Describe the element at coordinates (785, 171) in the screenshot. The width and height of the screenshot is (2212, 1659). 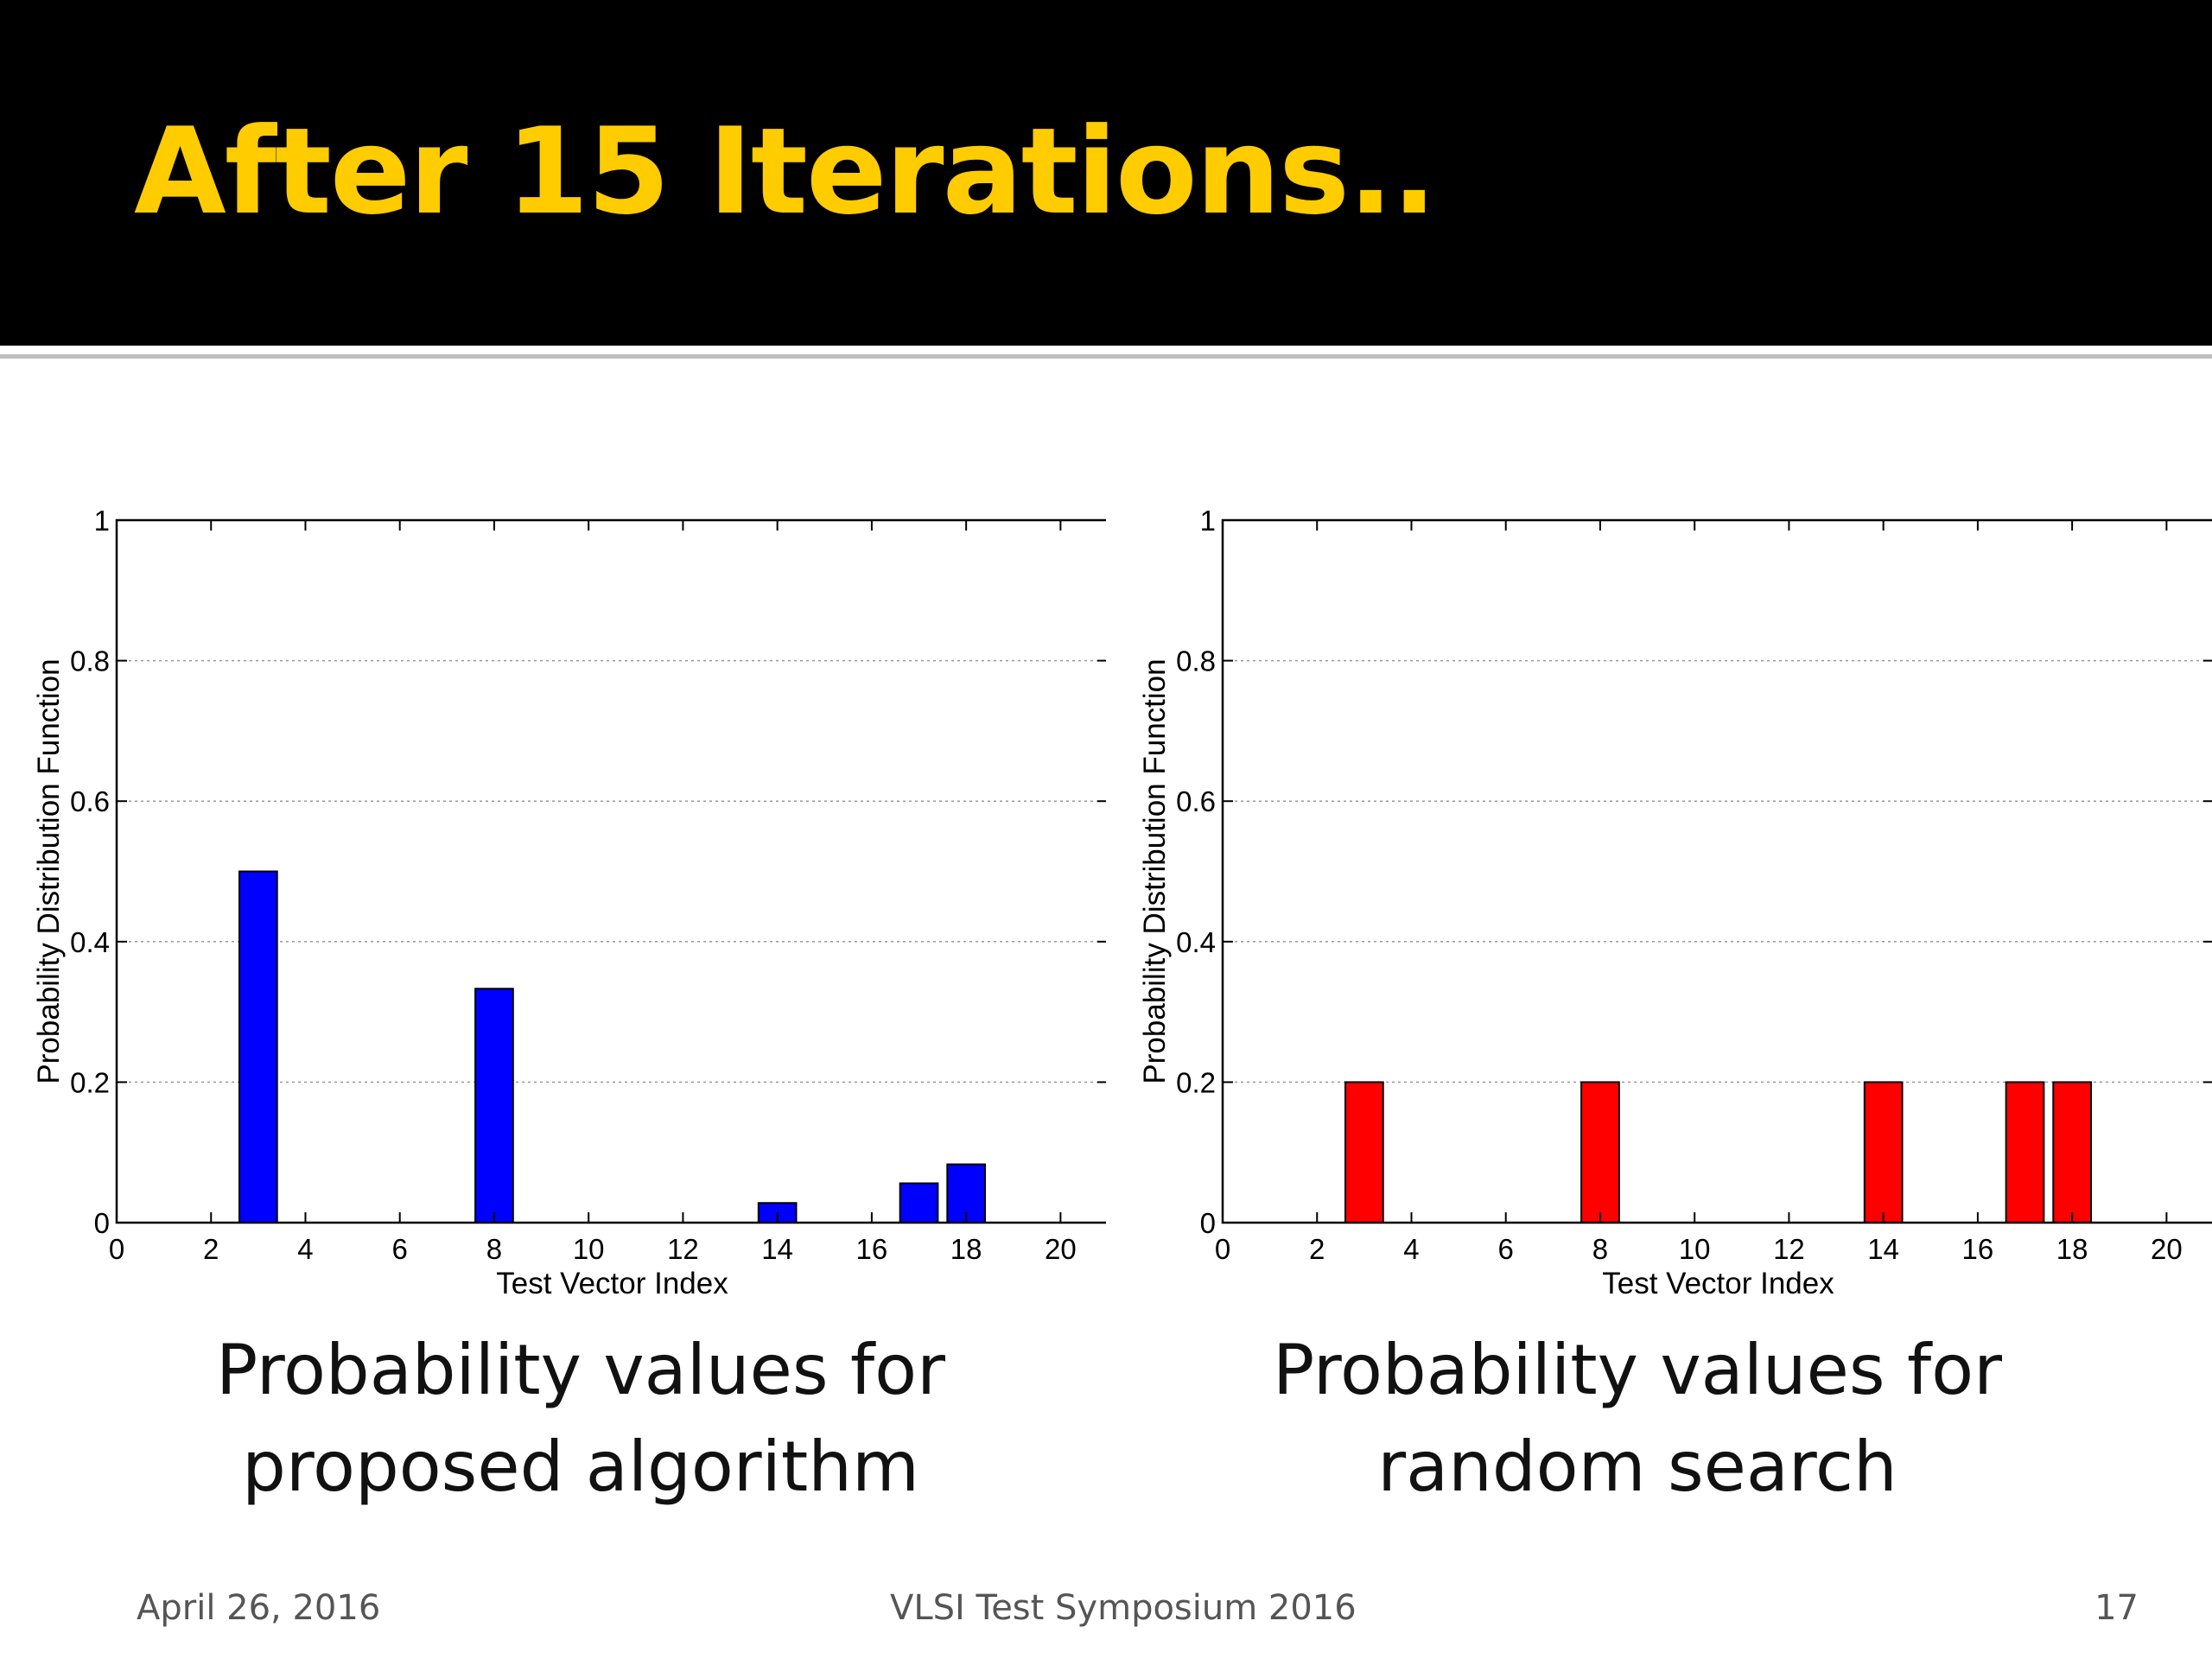
I see `slide-title: After 15 Iterations..` at that location.